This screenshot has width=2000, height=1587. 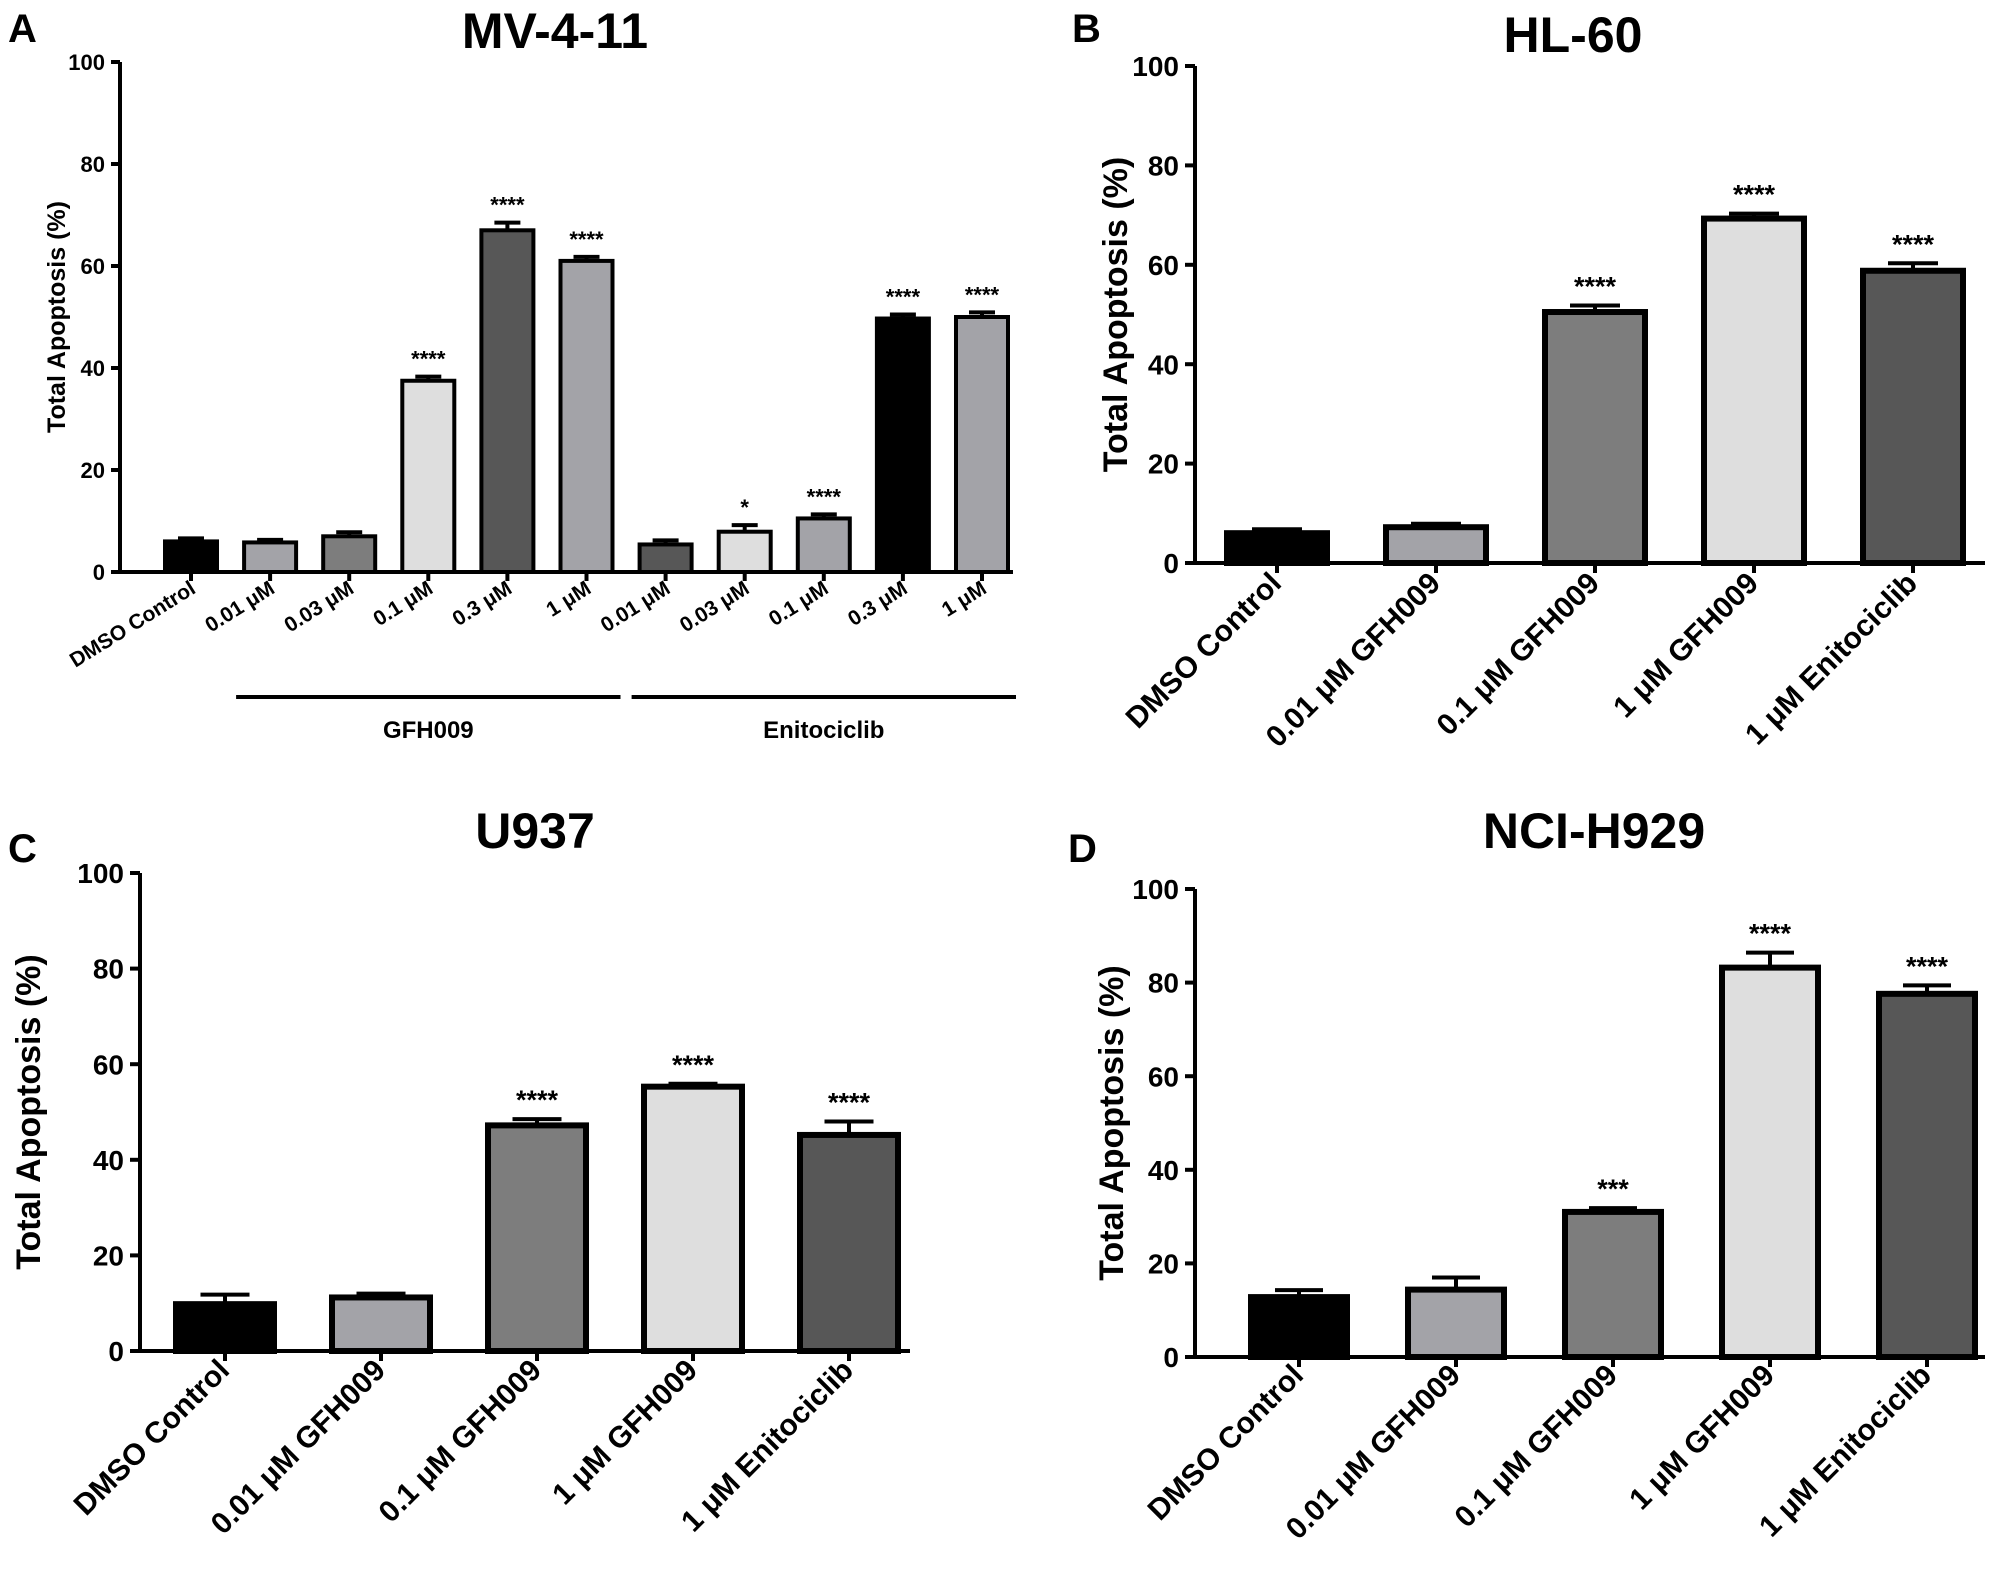 What do you see at coordinates (715, 607) in the screenshot?
I see `x-tick-label: 0.03 μM` at bounding box center [715, 607].